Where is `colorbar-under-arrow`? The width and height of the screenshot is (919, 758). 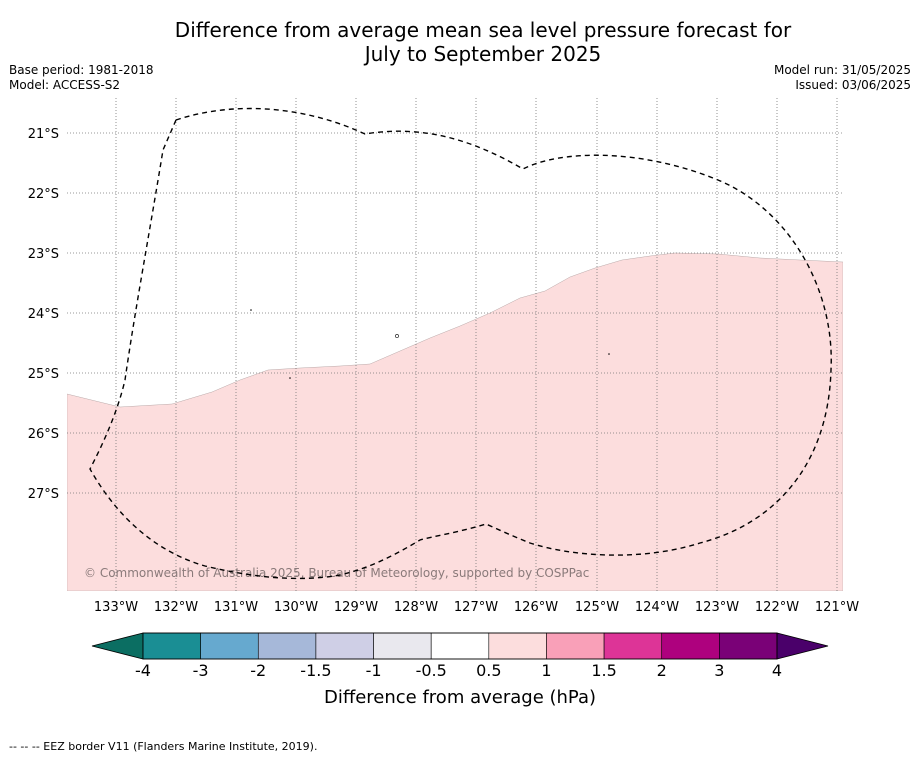 colorbar-under-arrow is located at coordinates (117, 646).